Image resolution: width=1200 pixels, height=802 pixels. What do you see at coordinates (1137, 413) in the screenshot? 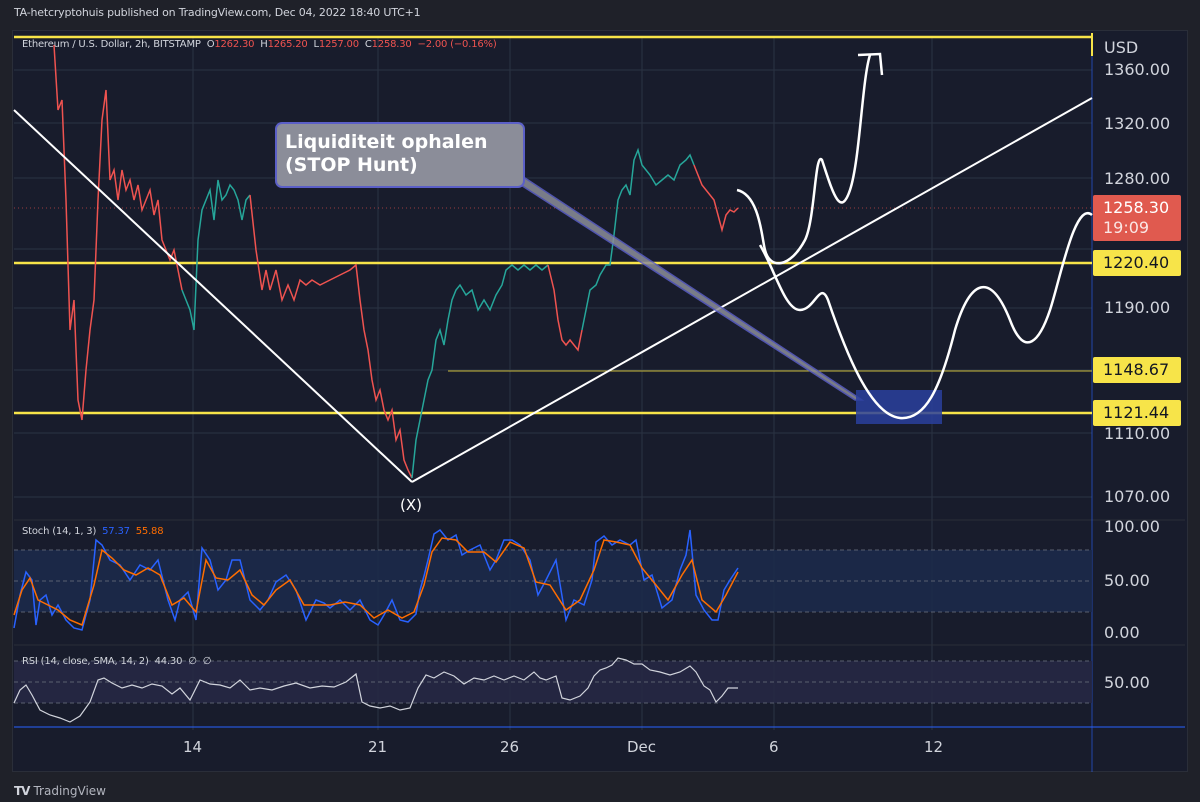
I see `level-tag-1121: 1121.44` at bounding box center [1137, 413].